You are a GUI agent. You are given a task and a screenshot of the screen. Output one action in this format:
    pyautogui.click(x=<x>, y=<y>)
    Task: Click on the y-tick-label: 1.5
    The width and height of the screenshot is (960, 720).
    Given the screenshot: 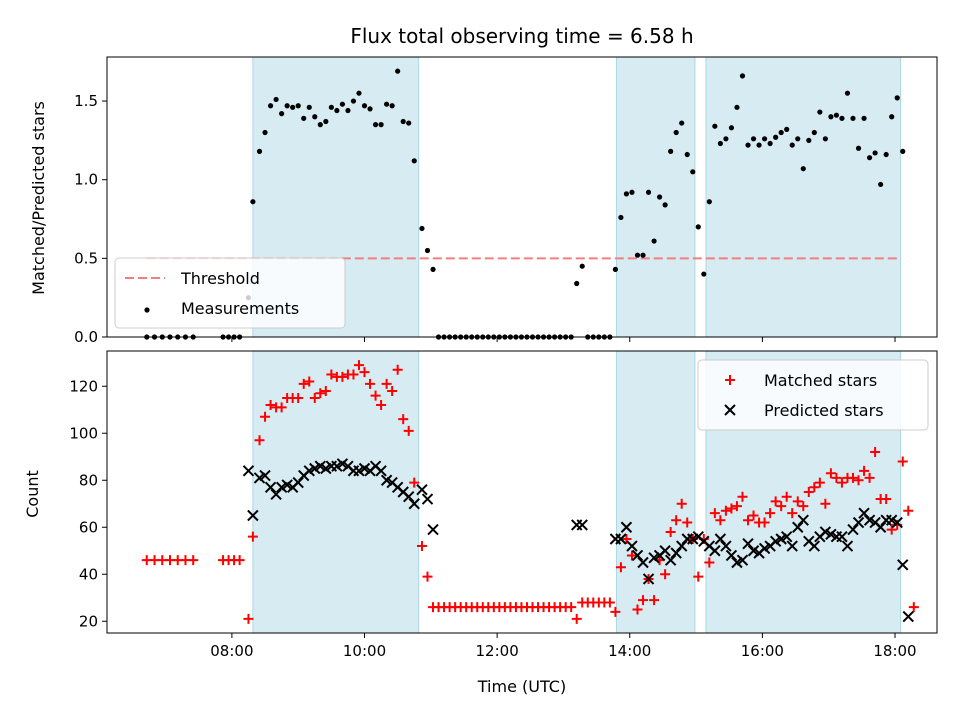 What is the action you would take?
    pyautogui.click(x=86, y=101)
    